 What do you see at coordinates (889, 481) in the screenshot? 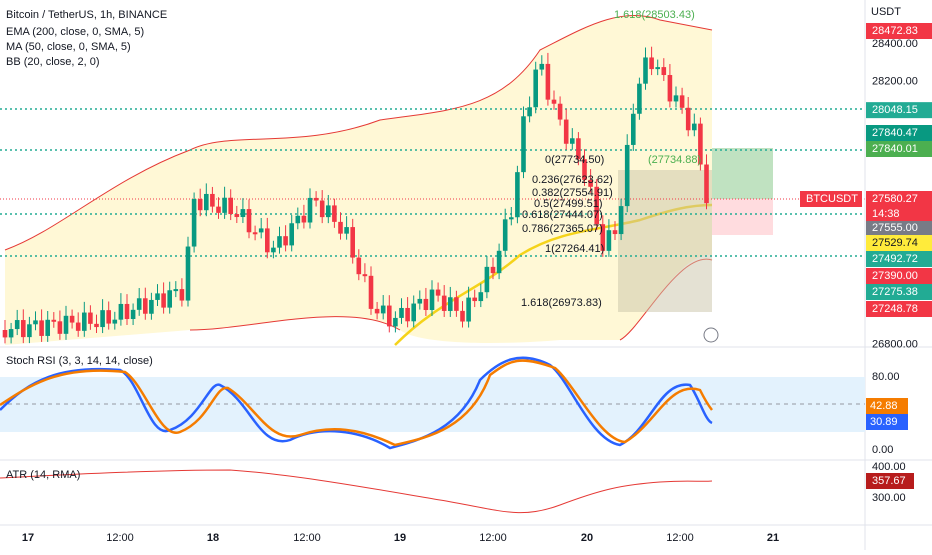
I see `atr-label: 357.67` at bounding box center [889, 481].